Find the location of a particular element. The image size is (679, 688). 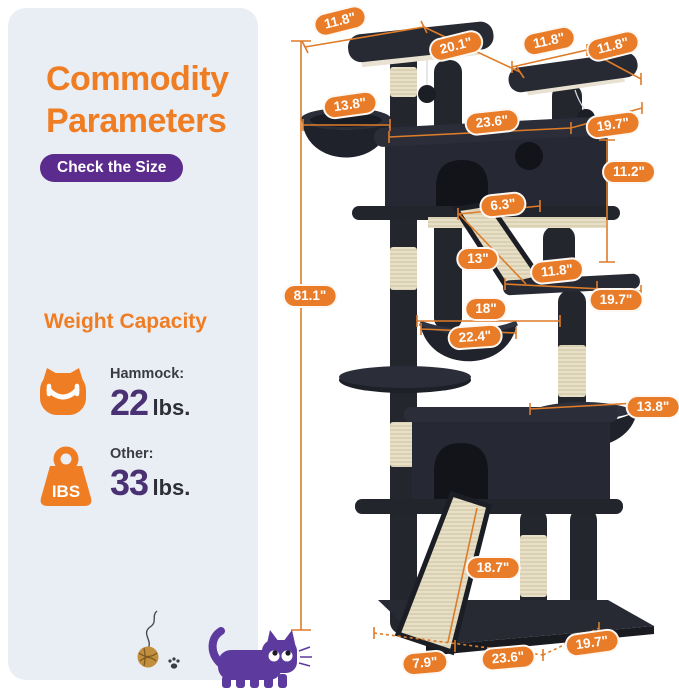

other-unit: lbs. is located at coordinates (171, 487).